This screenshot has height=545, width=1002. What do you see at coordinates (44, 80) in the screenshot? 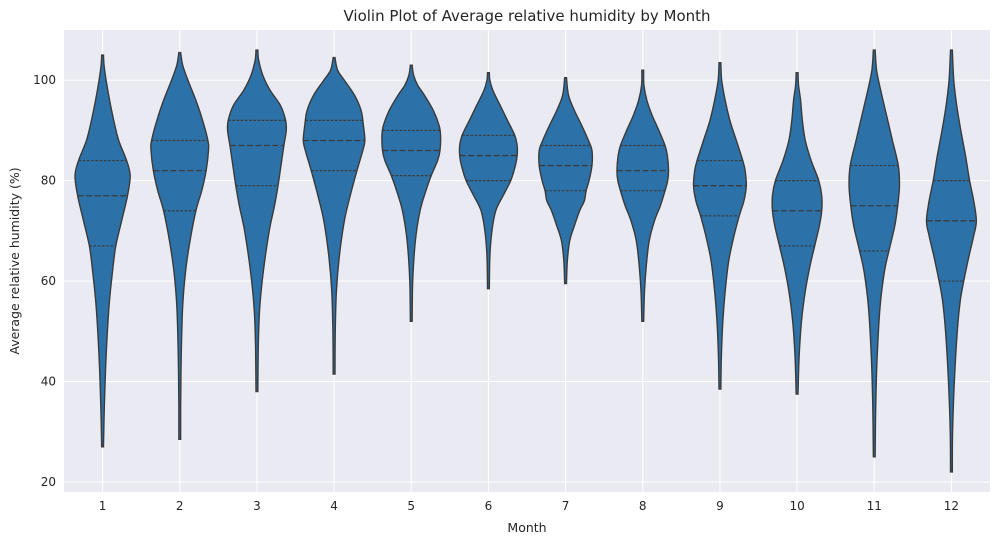
I see `y-tick-label: 100` at bounding box center [44, 80].